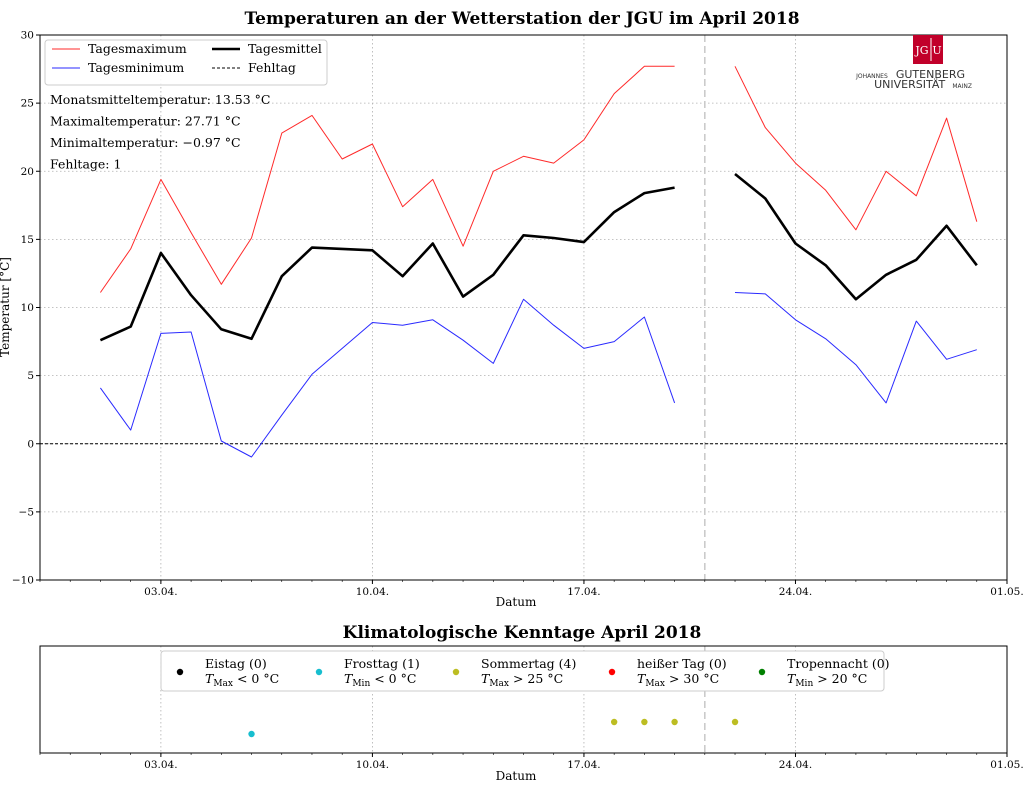 This screenshot has height=799, width=1024. What do you see at coordinates (962, 86) in the screenshot?
I see `logo-line2-small: MAINZ` at bounding box center [962, 86].